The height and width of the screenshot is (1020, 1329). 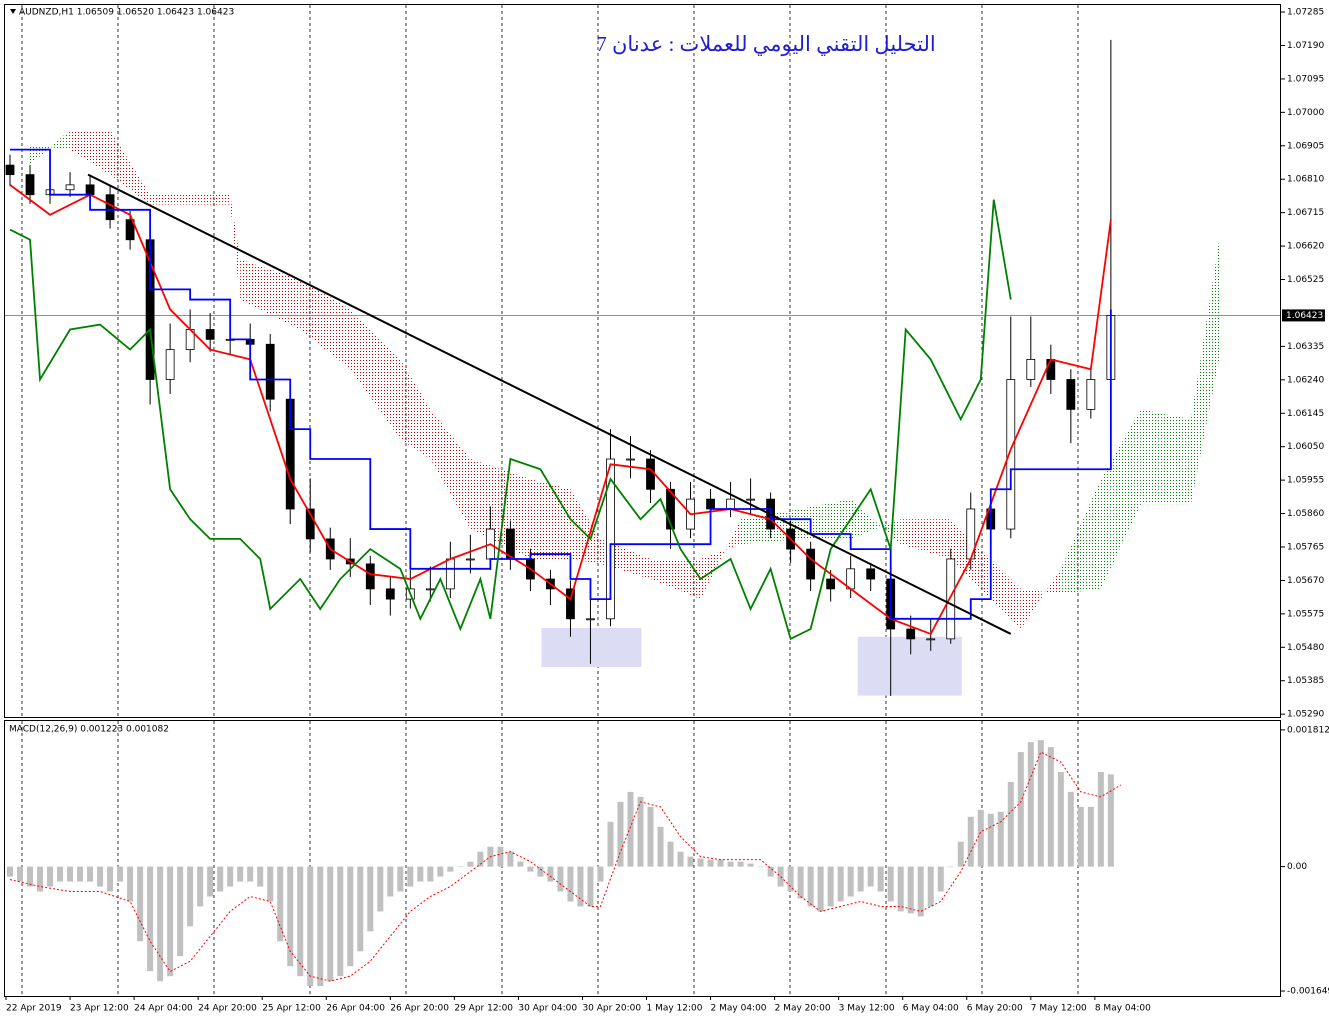 I want to click on y-tick-label: 0.001812, so click(x=1308, y=730).